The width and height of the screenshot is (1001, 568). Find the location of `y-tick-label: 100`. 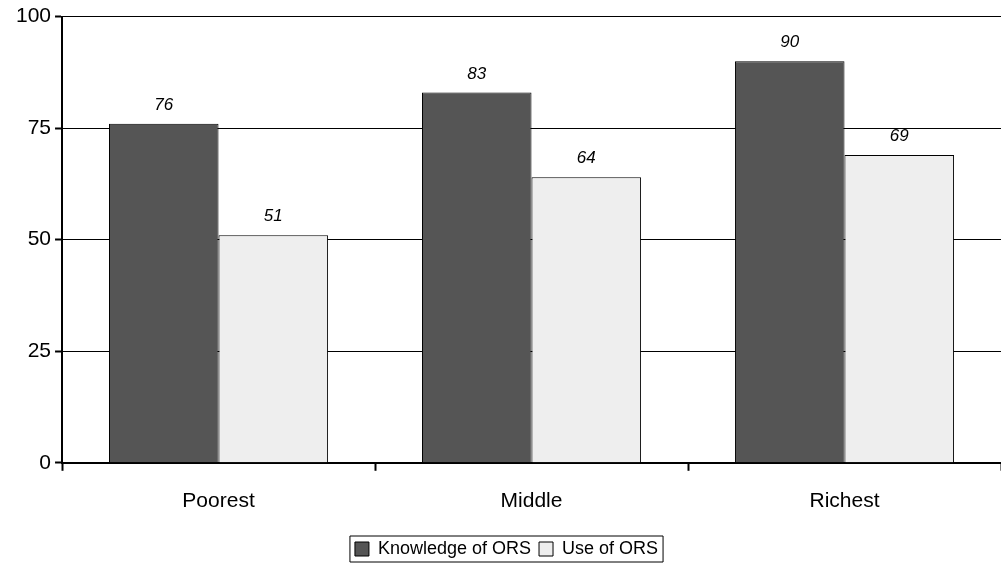

y-tick-label: 100 is located at coordinates (33, 15).